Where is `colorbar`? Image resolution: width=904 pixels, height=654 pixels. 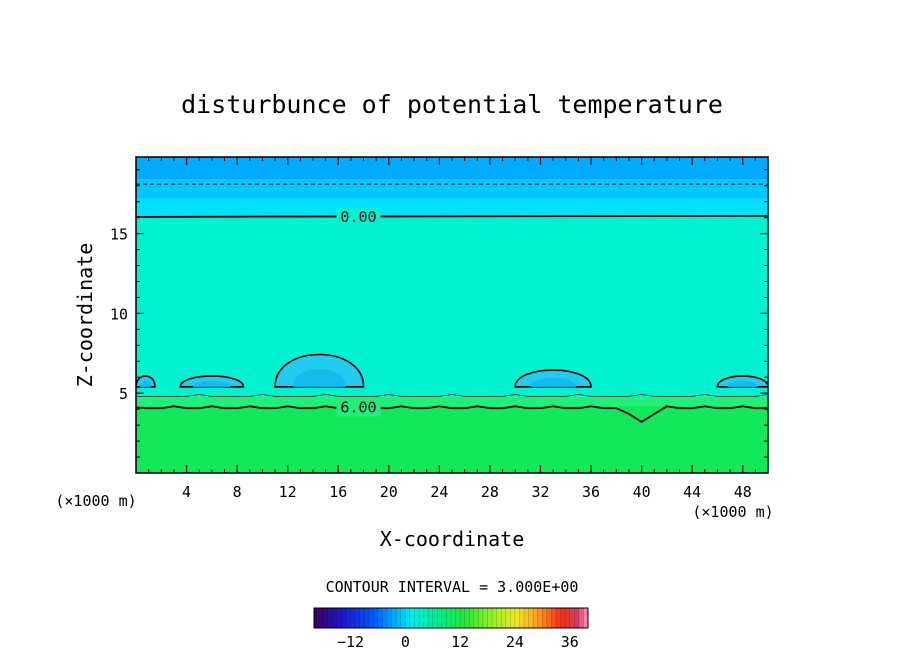
colorbar is located at coordinates (451, 618).